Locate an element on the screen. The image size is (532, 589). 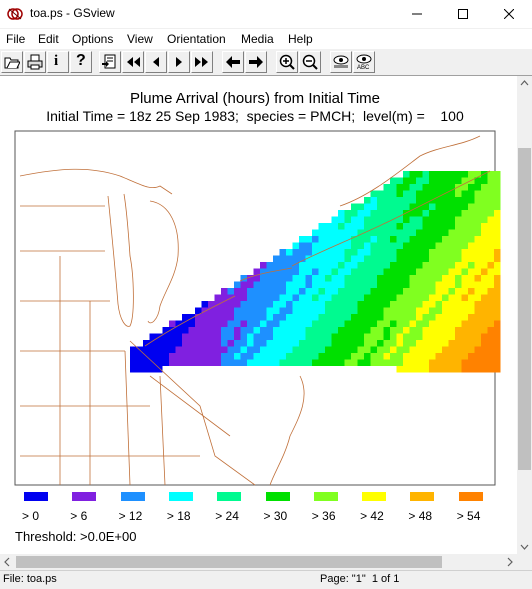
goto-page-button is located at coordinates (110, 62).